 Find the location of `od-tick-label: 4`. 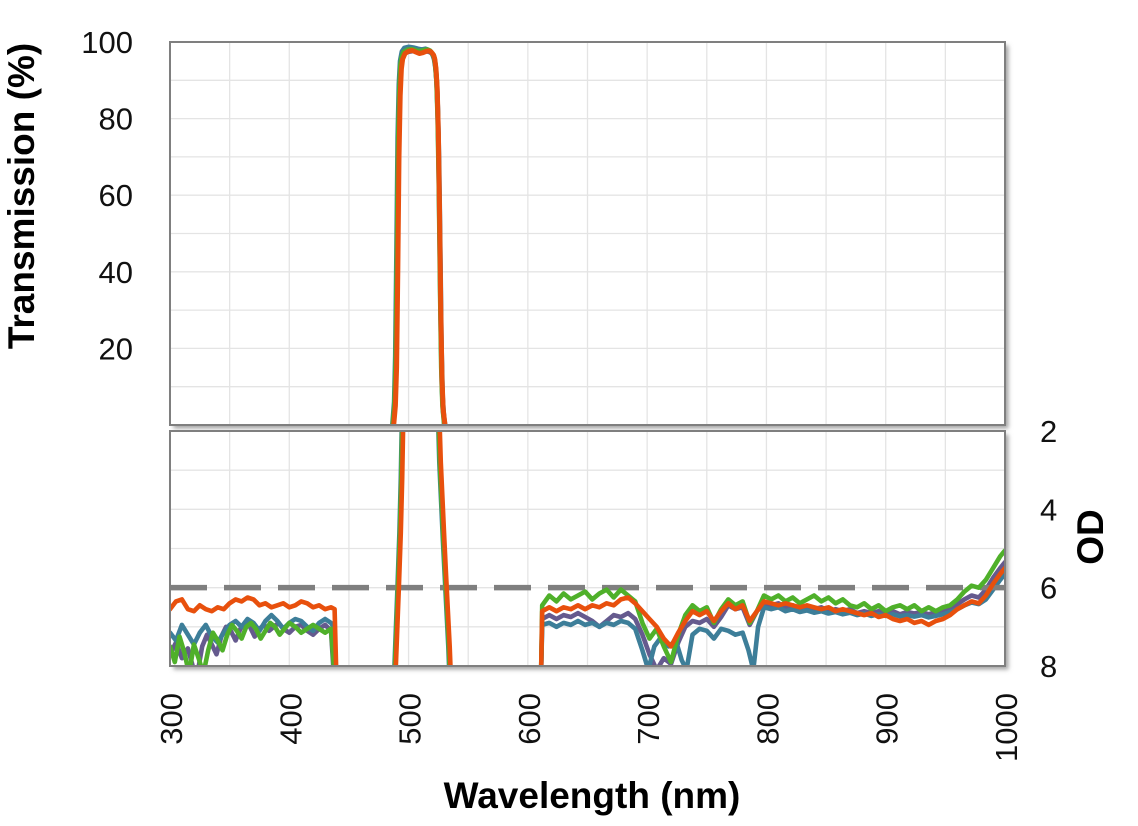

od-tick-label: 4 is located at coordinates (1048, 509).